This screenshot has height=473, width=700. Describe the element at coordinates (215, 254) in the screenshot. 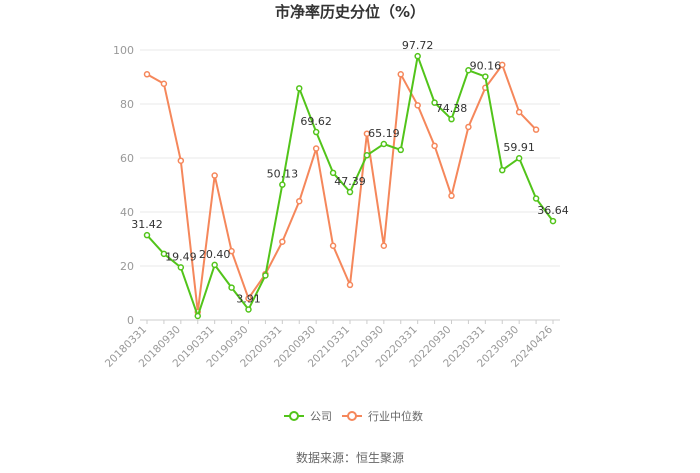

I see `data-label: 20.40` at that location.